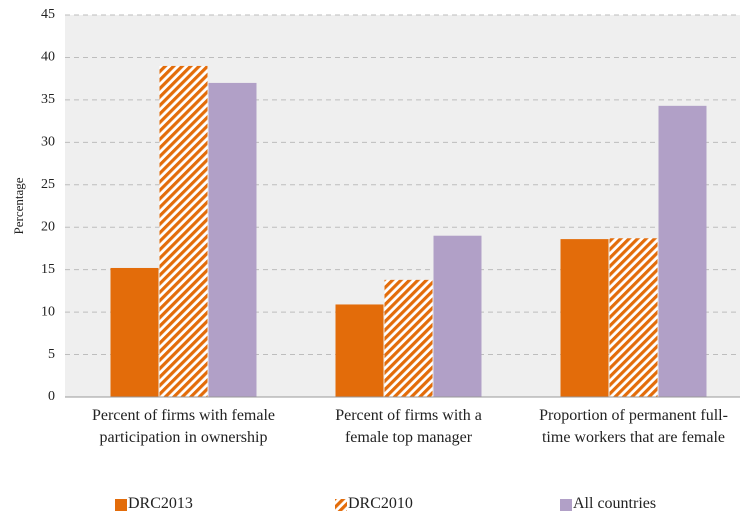 The height and width of the screenshot is (516, 747). What do you see at coordinates (48, 99) in the screenshot?
I see `y-tick-label: 35` at bounding box center [48, 99].